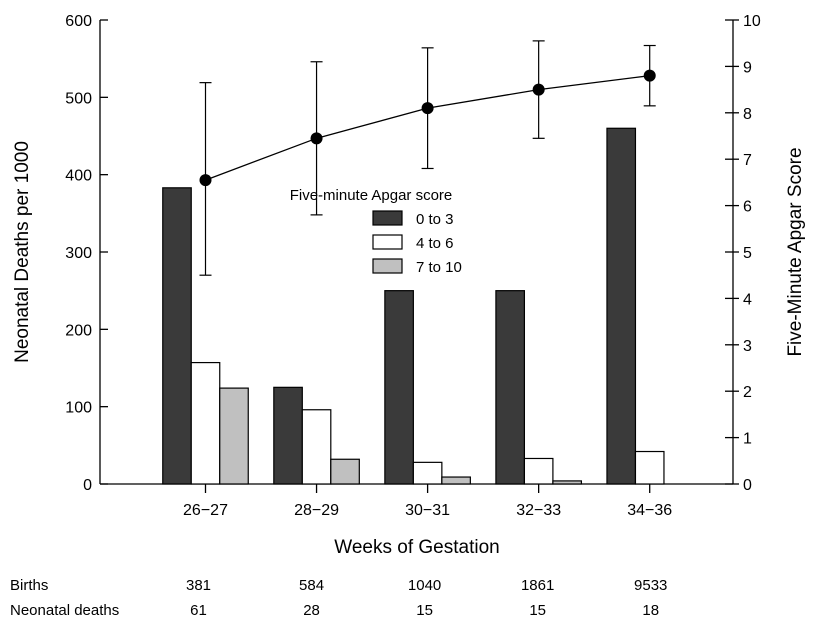 This screenshot has width=814, height=624. I want to click on y-axis-title-right: Five-Minute Apgar Score, so click(795, 251).